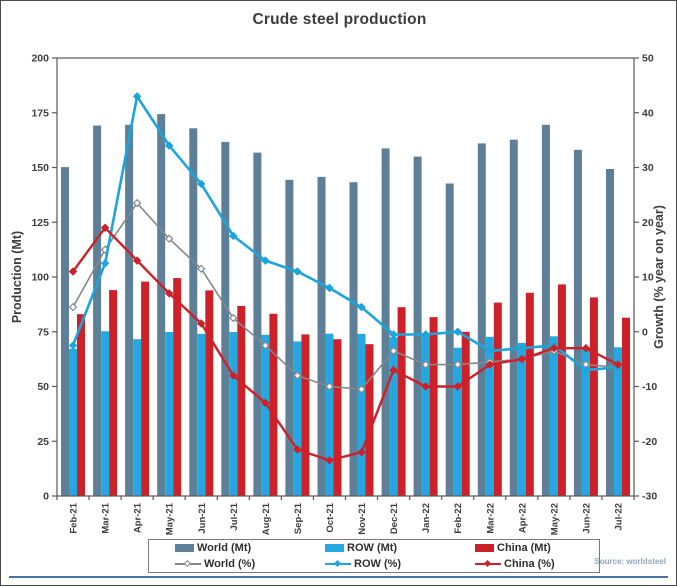 The image size is (677, 586). What do you see at coordinates (234, 516) in the screenshot?
I see `month-label: Jul-21` at bounding box center [234, 516].